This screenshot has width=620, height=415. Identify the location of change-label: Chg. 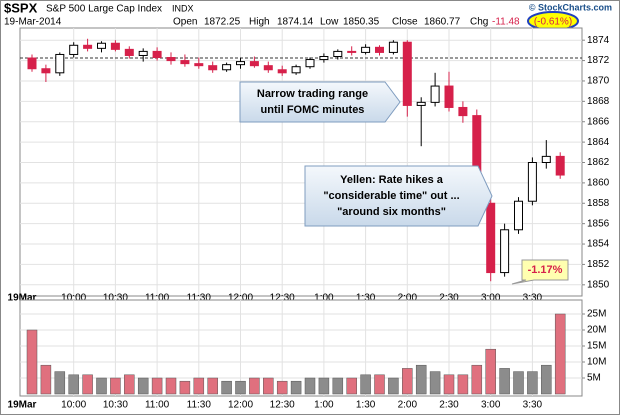
(479, 22).